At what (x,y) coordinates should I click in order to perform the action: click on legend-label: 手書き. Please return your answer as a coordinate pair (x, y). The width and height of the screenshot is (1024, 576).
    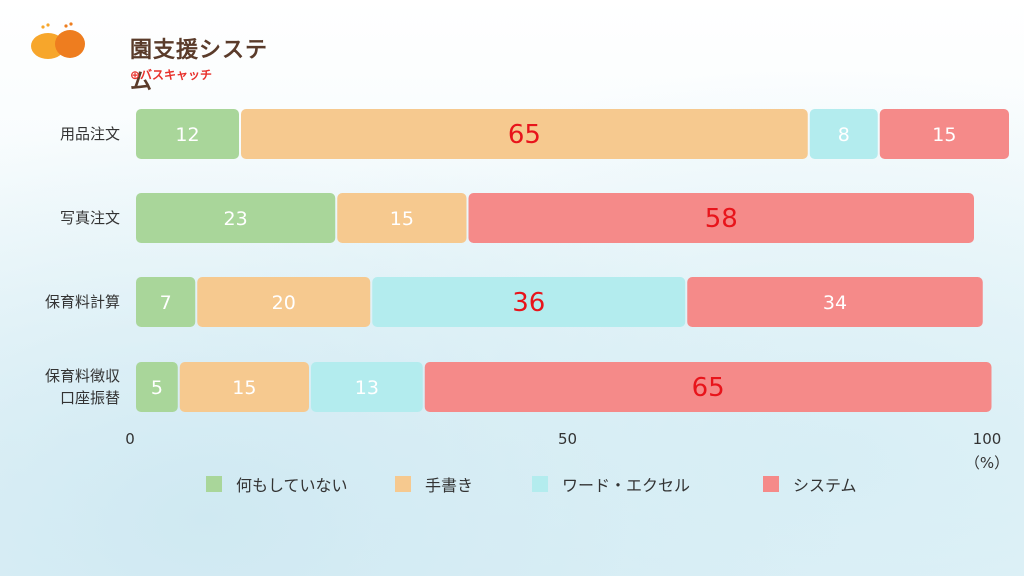
    Looking at the image, I should click on (449, 485).